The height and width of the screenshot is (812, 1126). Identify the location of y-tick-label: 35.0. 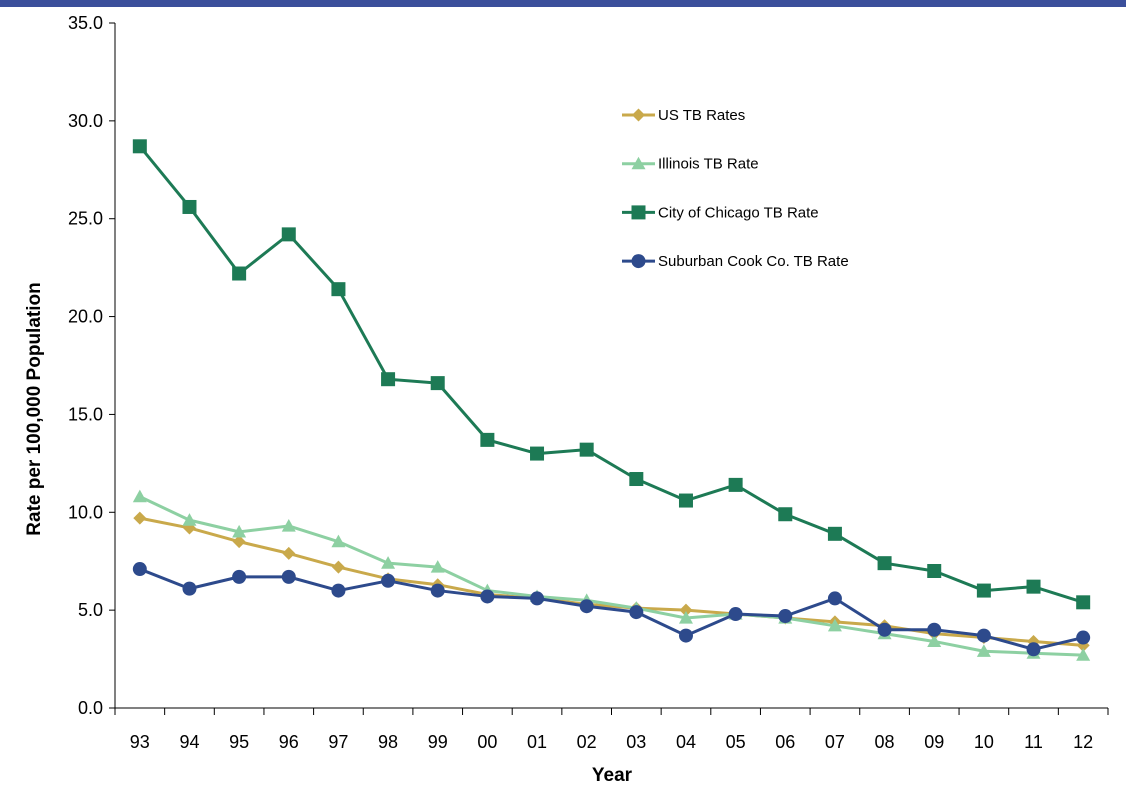
(85, 23).